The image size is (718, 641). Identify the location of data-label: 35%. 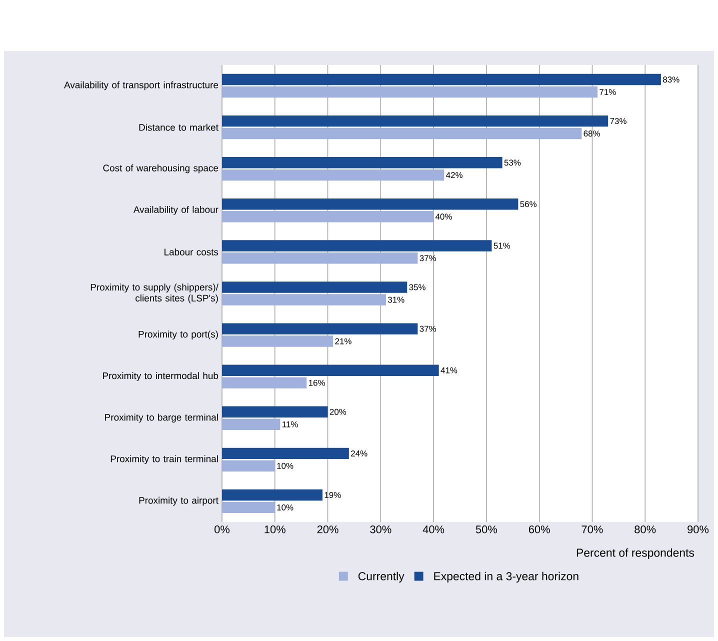
(417, 287).